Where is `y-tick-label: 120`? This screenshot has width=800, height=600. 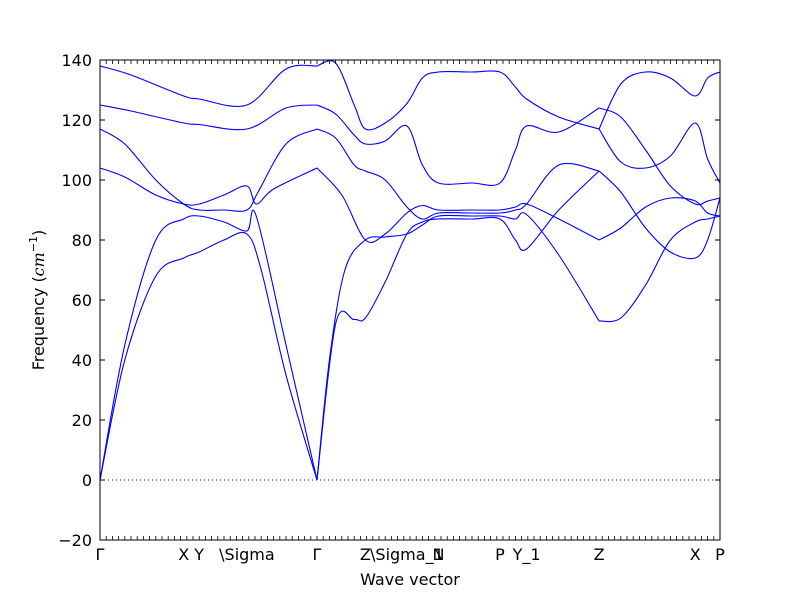
y-tick-label: 120 is located at coordinates (76, 120).